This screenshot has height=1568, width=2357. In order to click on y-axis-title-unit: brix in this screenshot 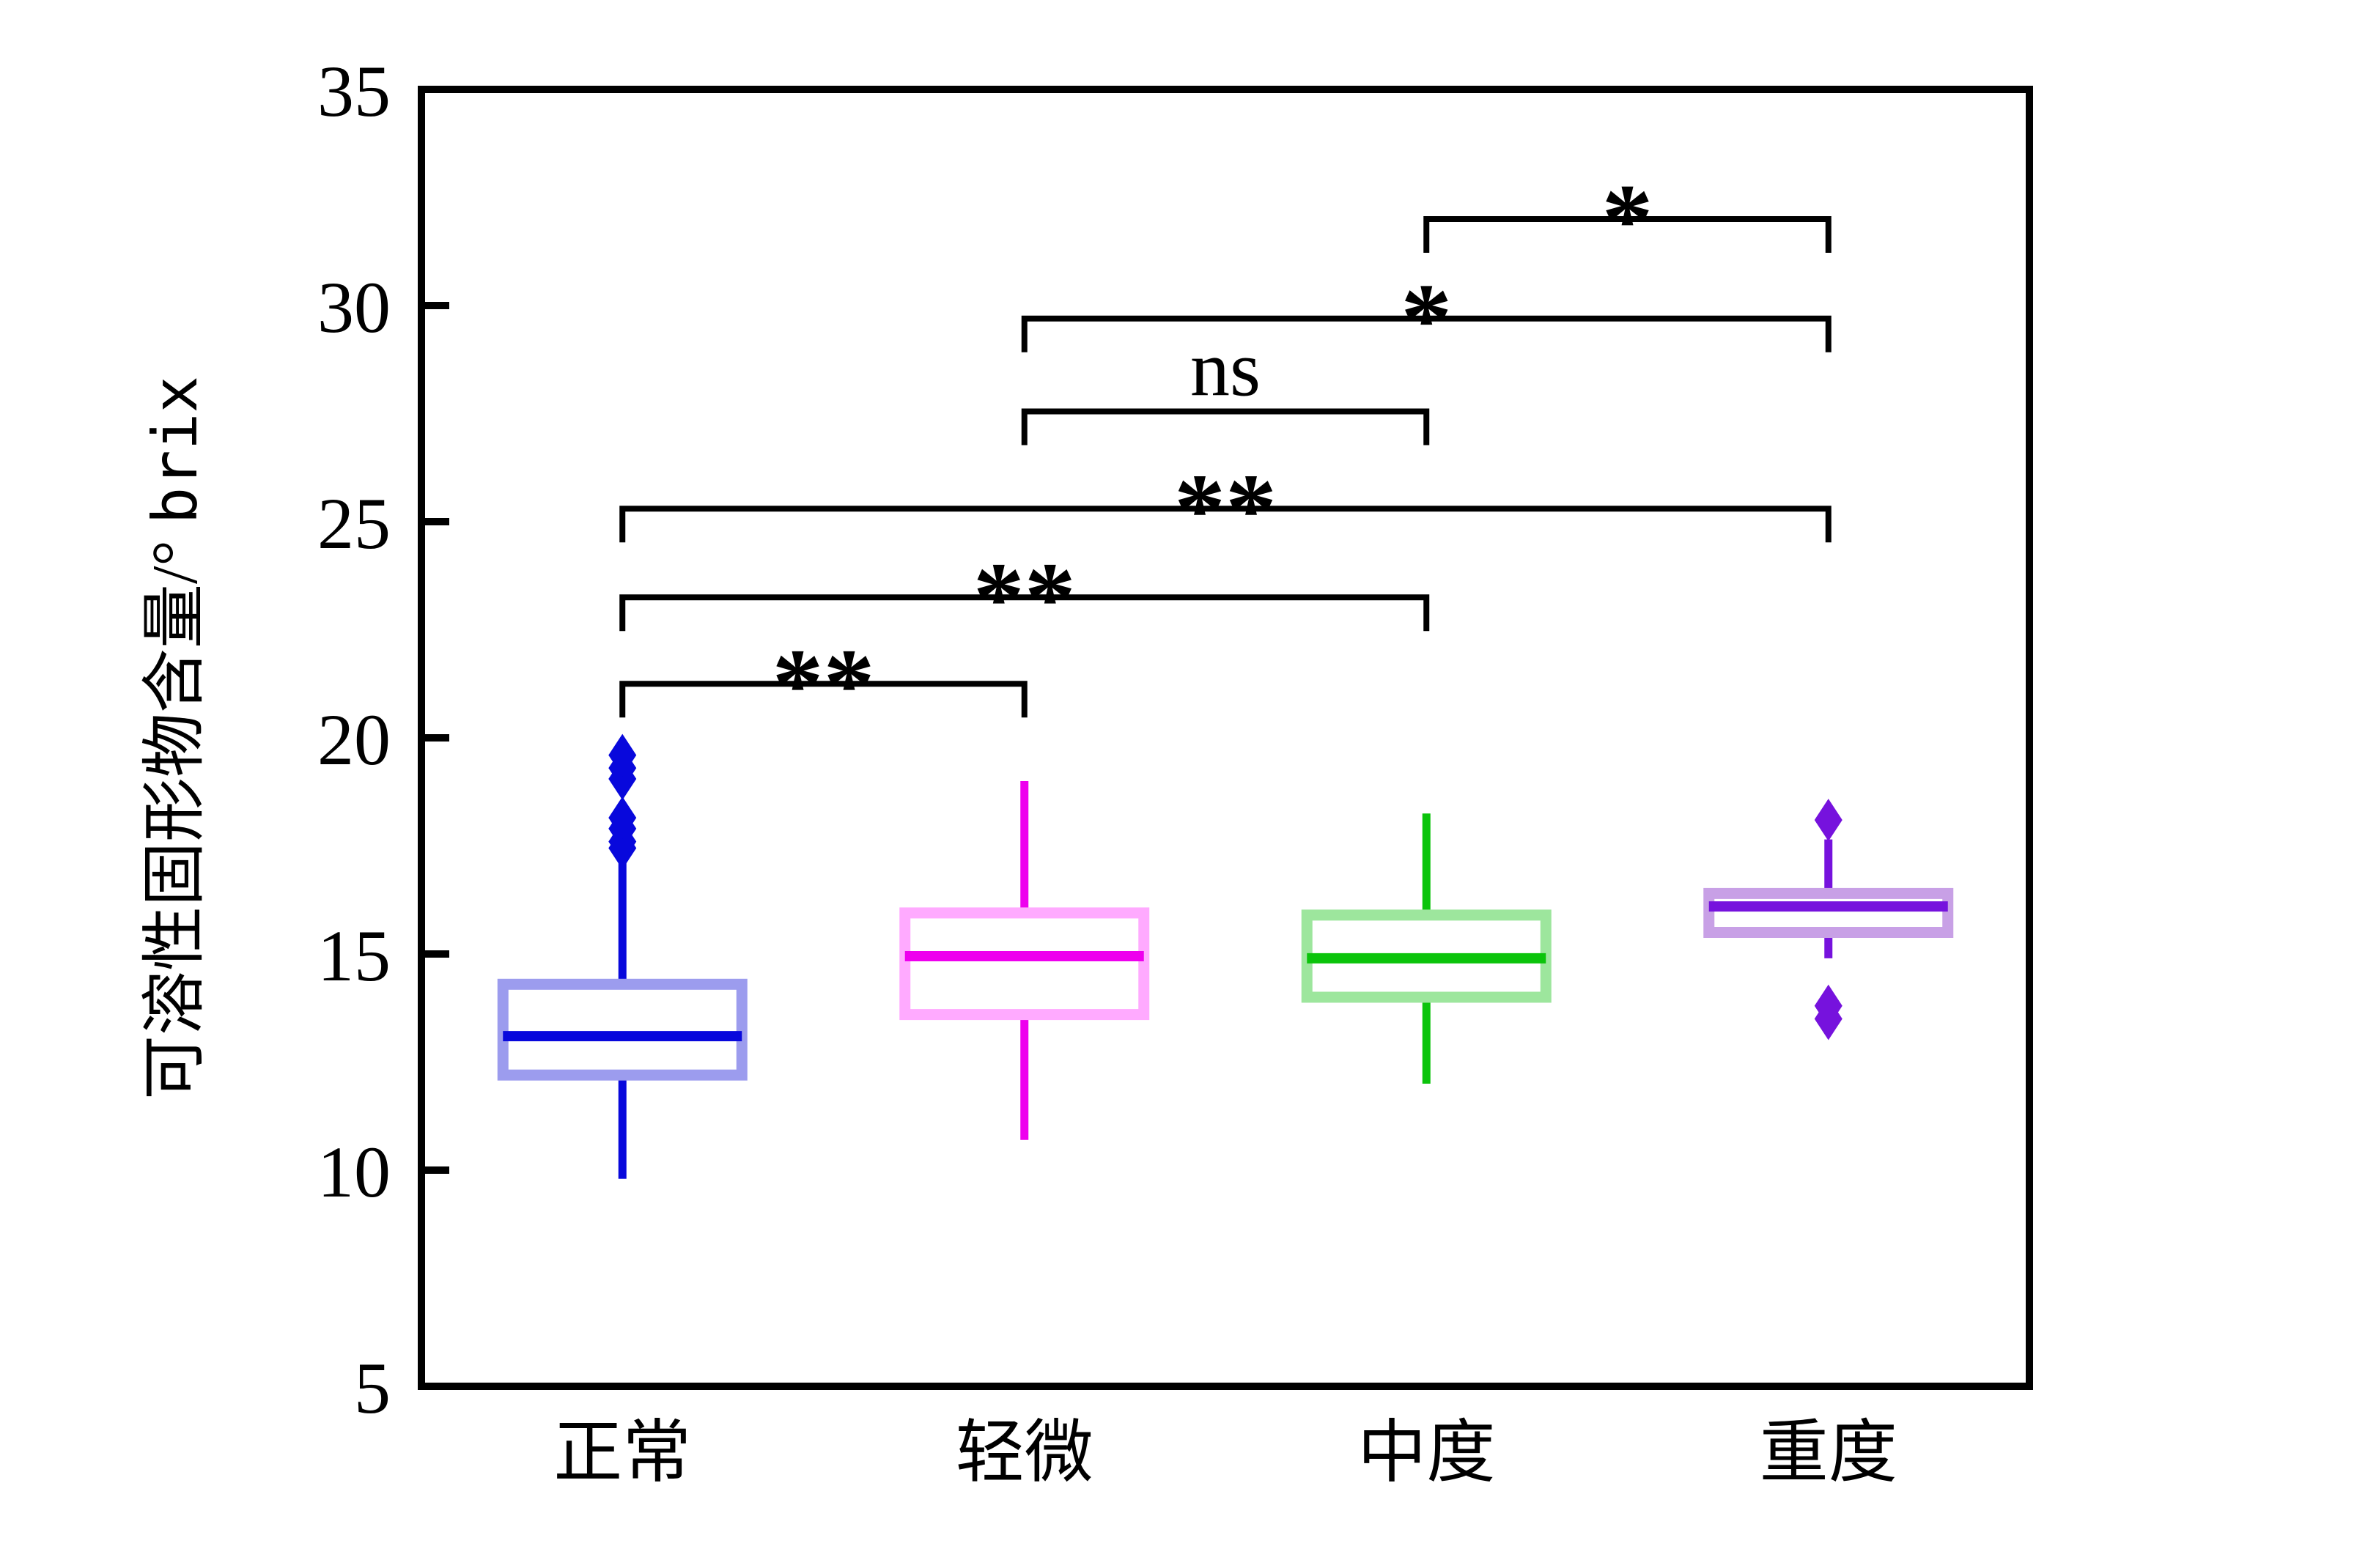, I will do `click(175, 450)`.